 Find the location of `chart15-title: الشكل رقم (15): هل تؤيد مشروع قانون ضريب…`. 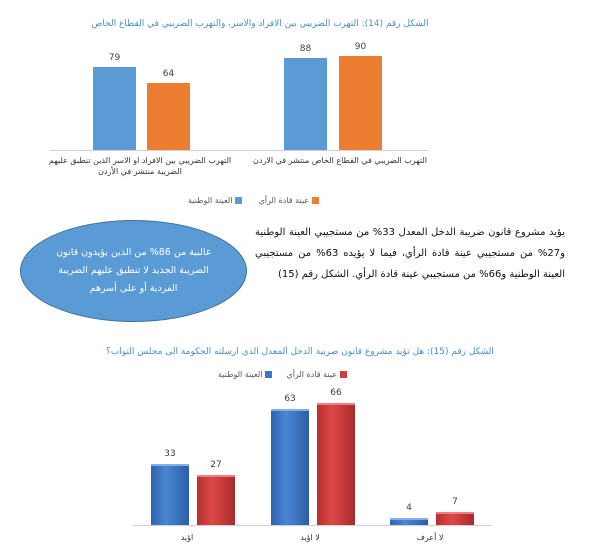

chart15-title: الشكل رقم (15): هل تؤيد مشروع قانون ضريب… is located at coordinates (300, 352).